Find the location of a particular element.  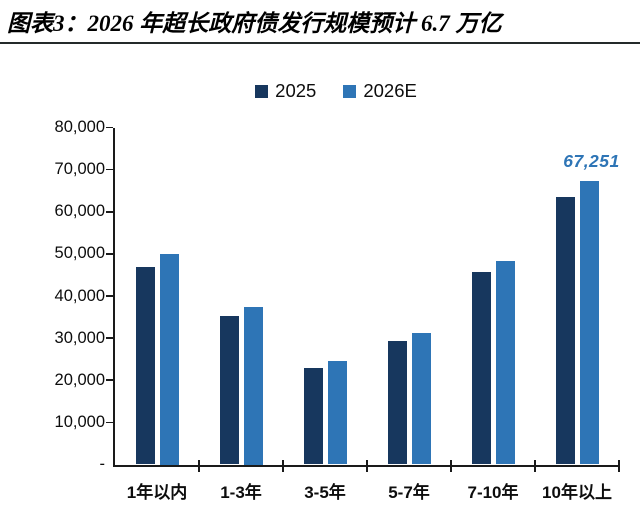

legend-item-2026e: 2026E is located at coordinates (380, 91).